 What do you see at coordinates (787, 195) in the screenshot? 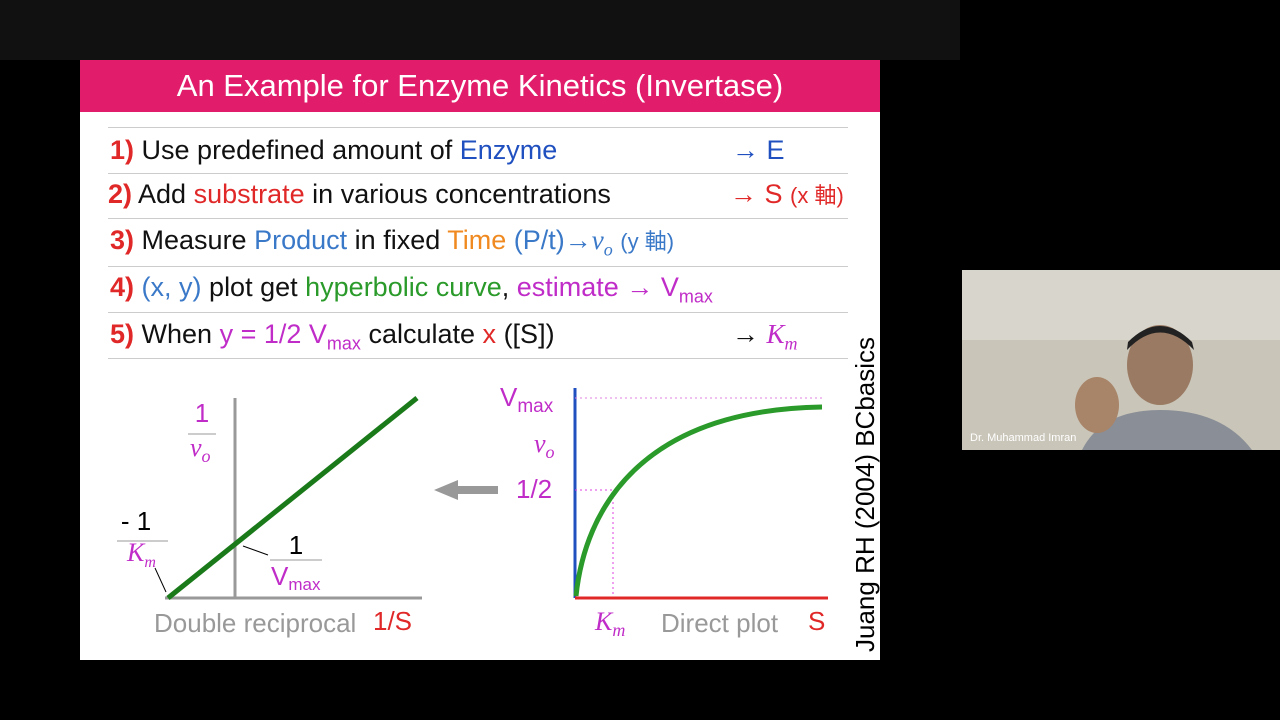
I see `text: → S (x 軸)` at bounding box center [787, 195].